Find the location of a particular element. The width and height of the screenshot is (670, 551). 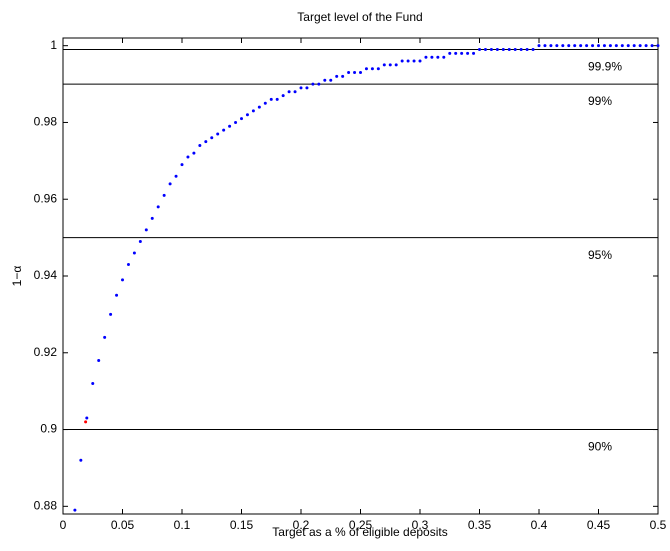

reference-label: 95% is located at coordinates (600, 255).